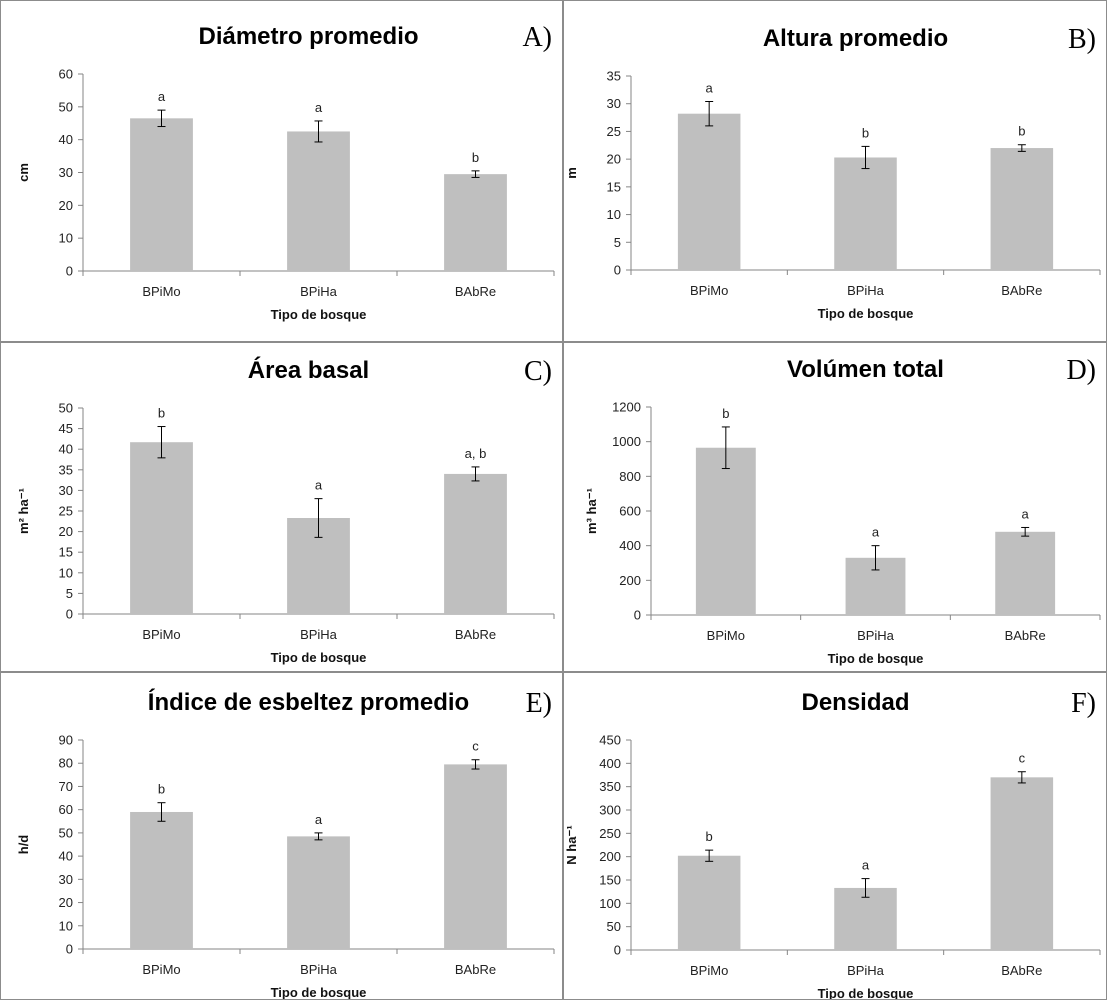  I want to click on chart-title: Diámetro promedio, so click(308, 36).